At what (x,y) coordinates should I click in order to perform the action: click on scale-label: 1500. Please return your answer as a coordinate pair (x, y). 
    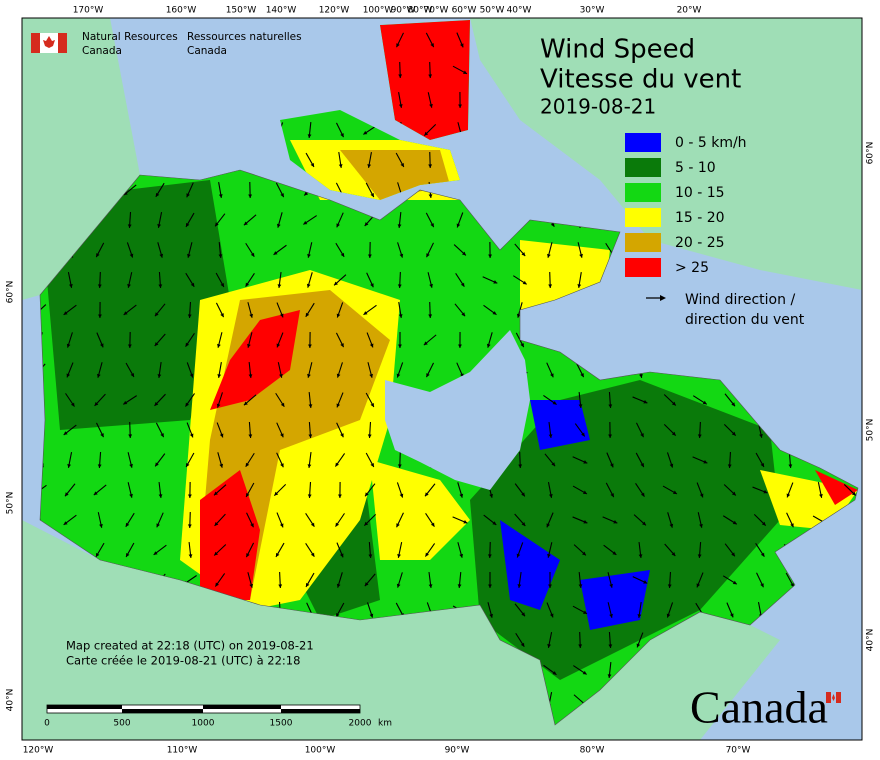
    Looking at the image, I should click on (281, 724).